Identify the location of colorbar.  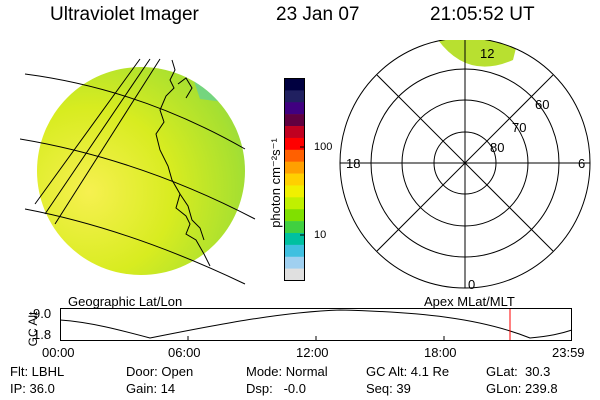
(294, 179).